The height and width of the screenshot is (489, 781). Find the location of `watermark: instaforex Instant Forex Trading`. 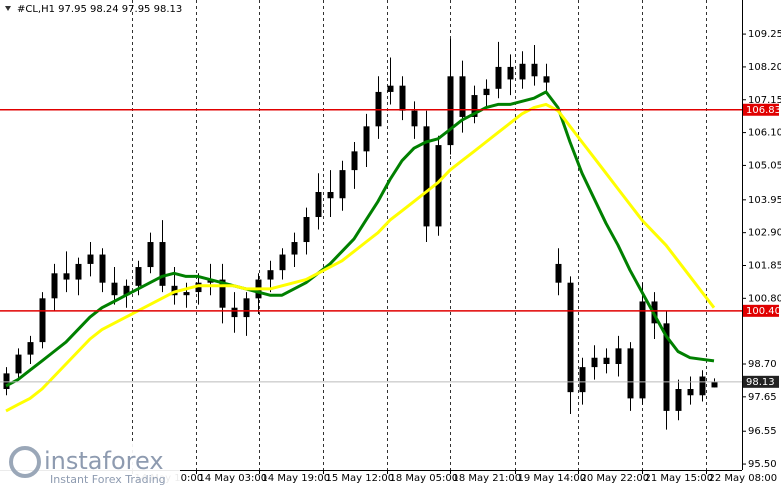

watermark: instaforex Instant Forex Trading is located at coordinates (90, 466).